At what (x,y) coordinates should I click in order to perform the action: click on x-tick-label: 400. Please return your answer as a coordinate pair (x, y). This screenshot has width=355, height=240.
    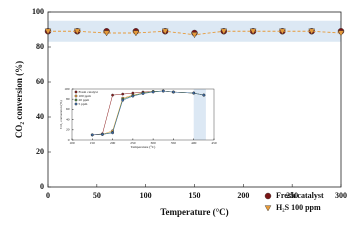
    Looking at the image, I should click on (194, 143).